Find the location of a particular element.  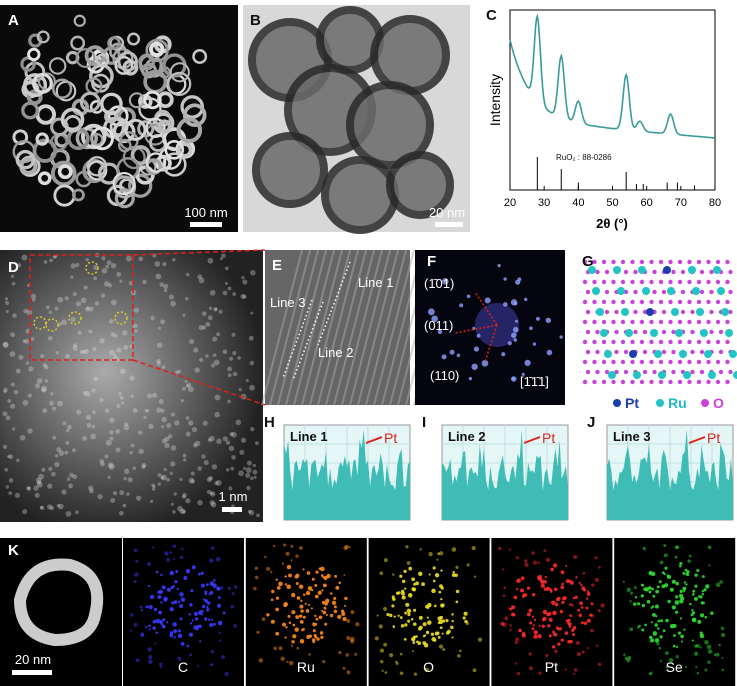

zone-axis: [1̄1̄1] is located at coordinates (534, 381).